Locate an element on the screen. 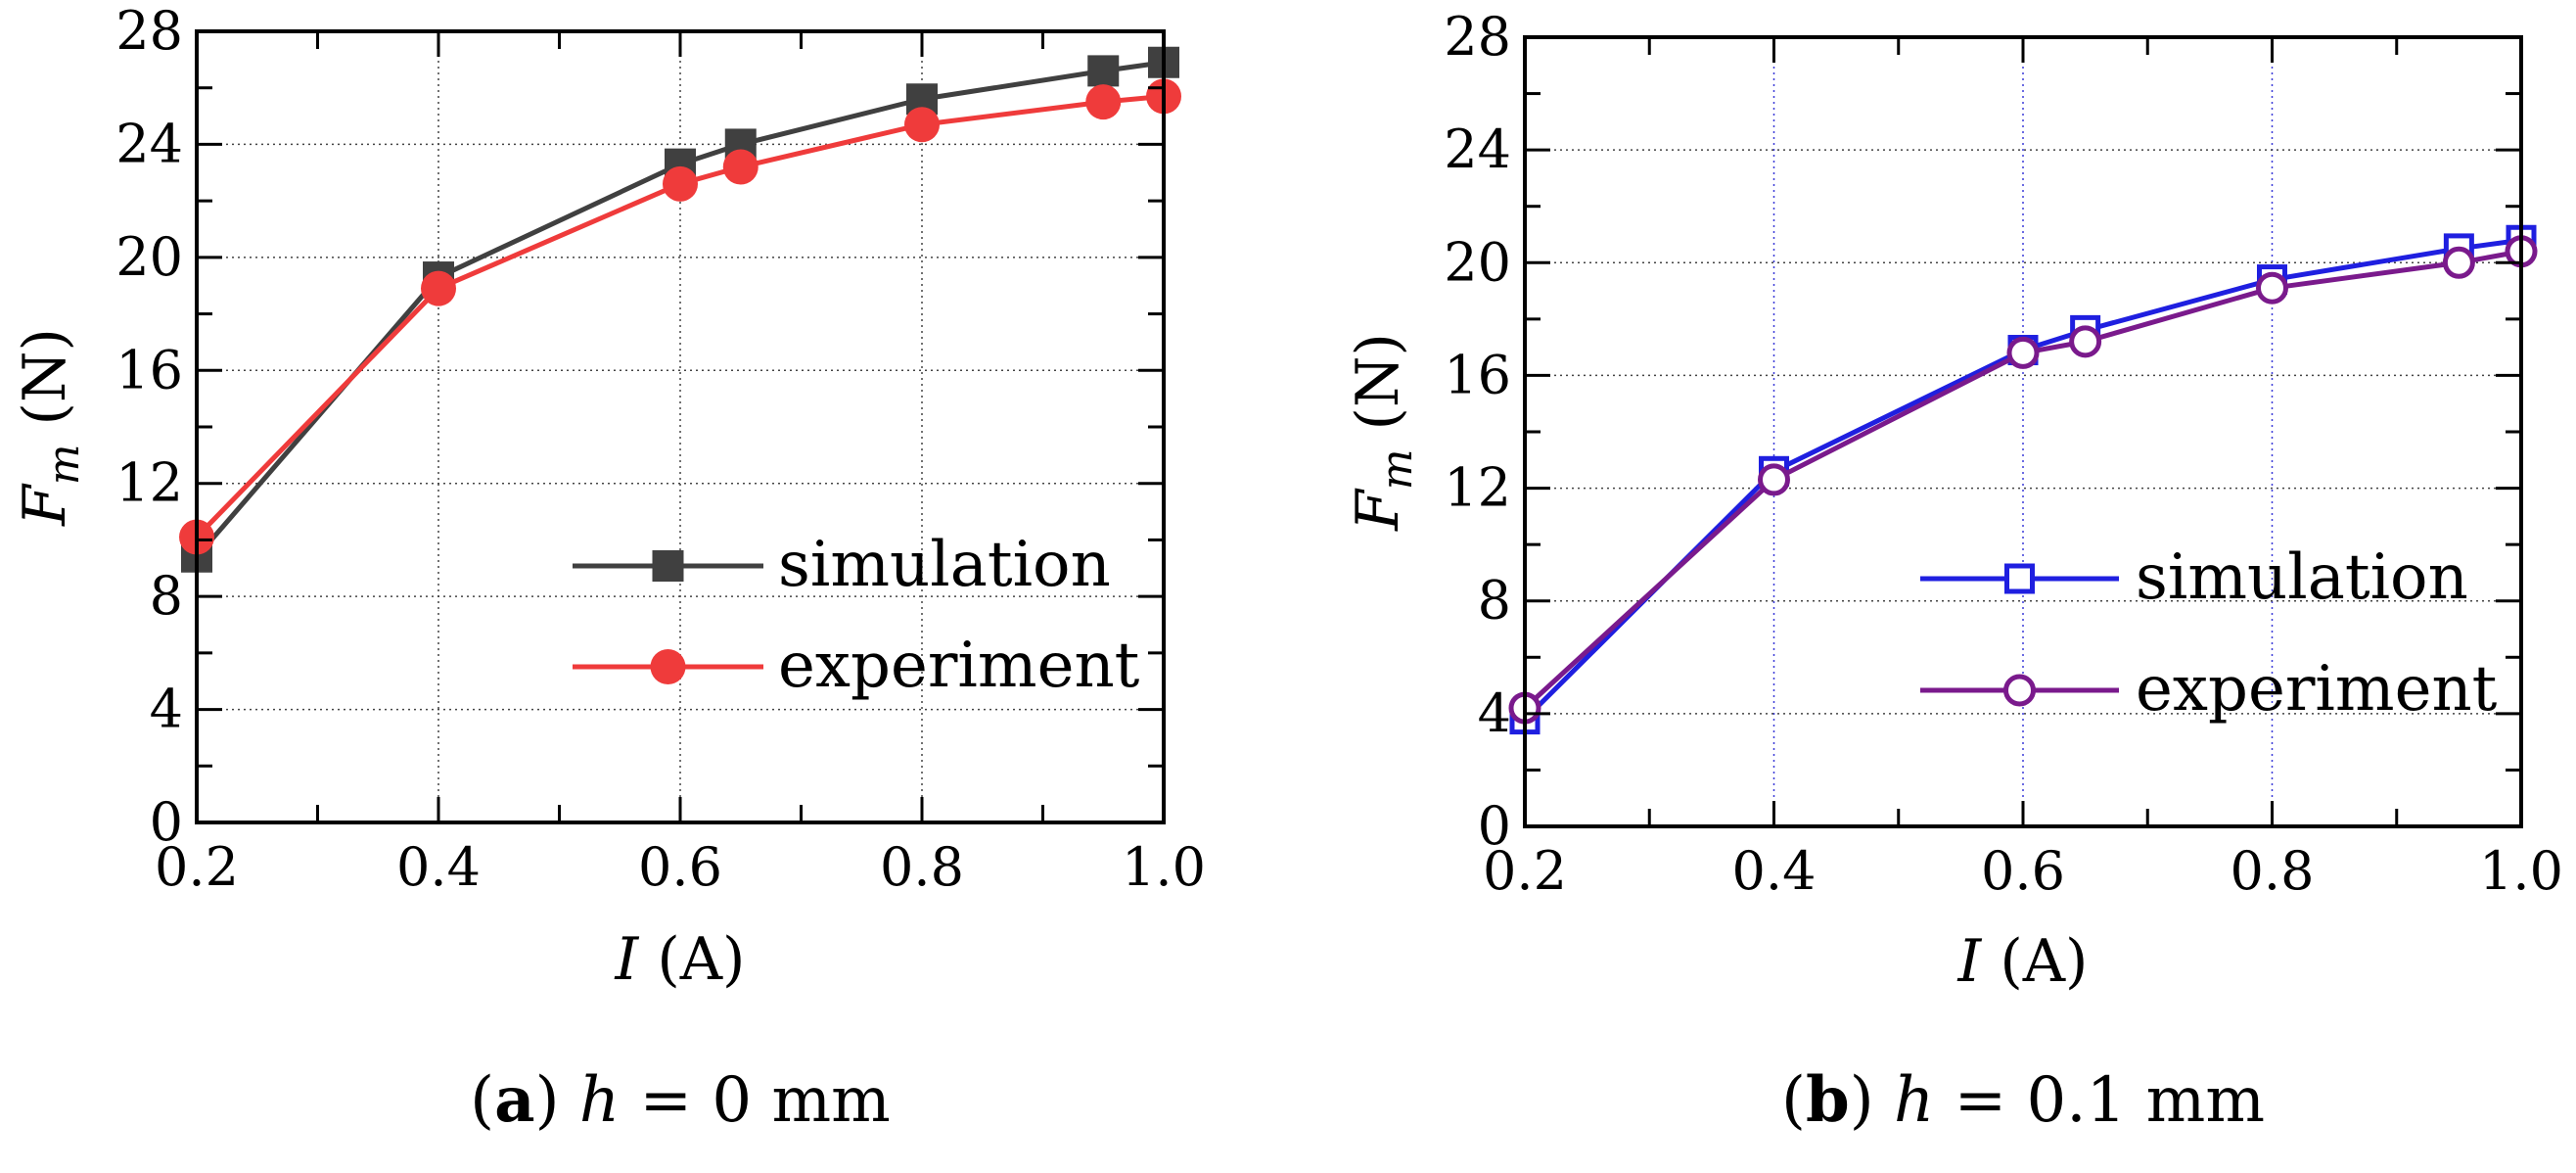 The image size is (2576, 1173). y-tick-label-b-5: 20 is located at coordinates (1478, 262).